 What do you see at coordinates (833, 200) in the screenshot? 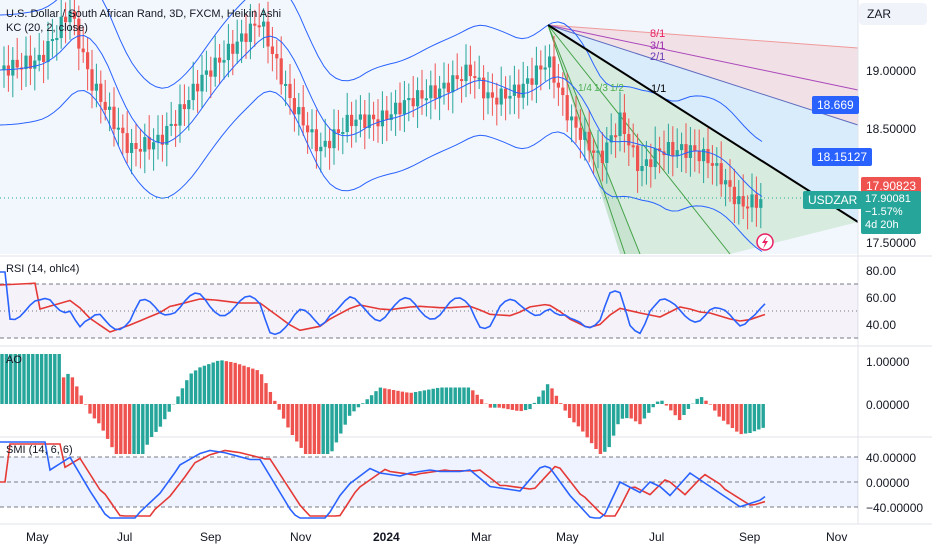
I see `symbol-tag: USDZAR` at bounding box center [833, 200].